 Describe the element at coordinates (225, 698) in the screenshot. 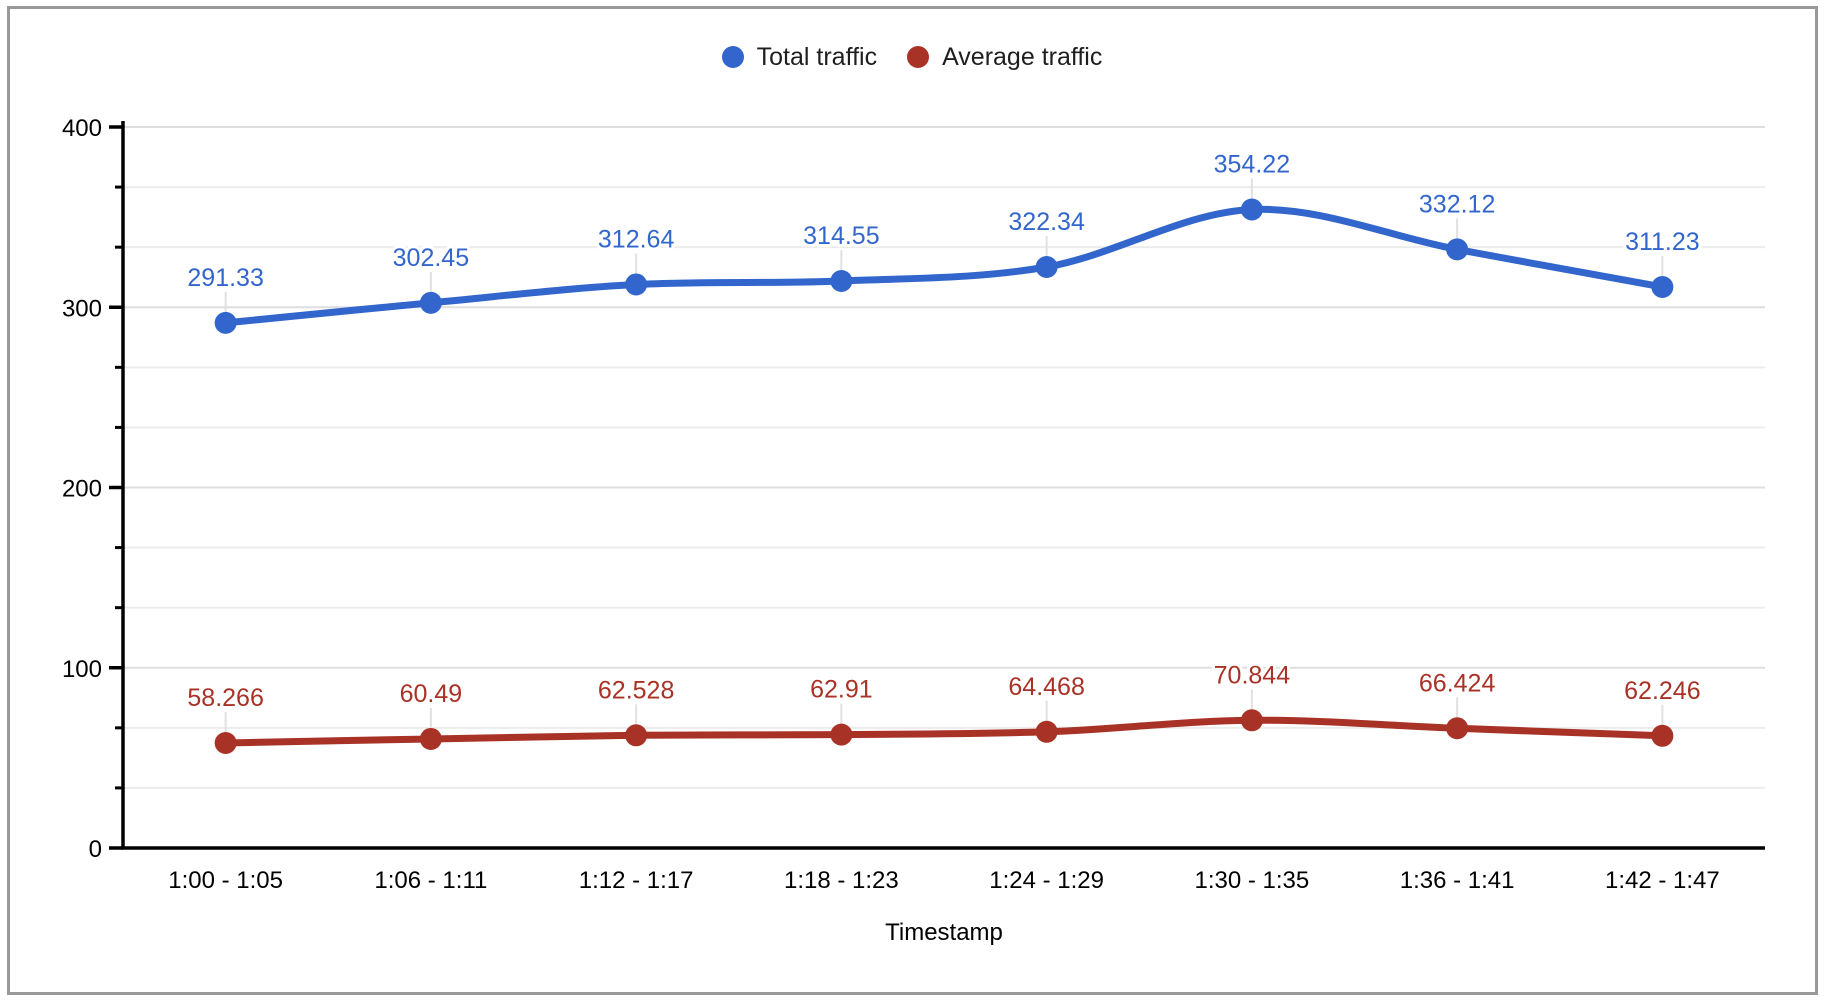

I see `data-label-average-traffic-0: 58.266` at that location.